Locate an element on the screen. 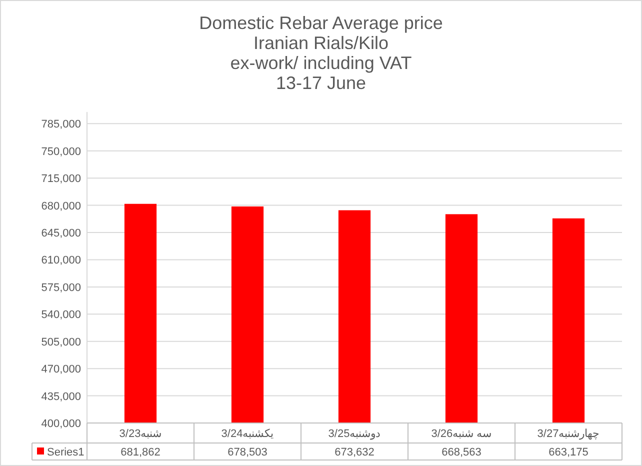 Image resolution: width=642 pixels, height=466 pixels. y-tick-label: 610,000 is located at coordinates (61, 260).